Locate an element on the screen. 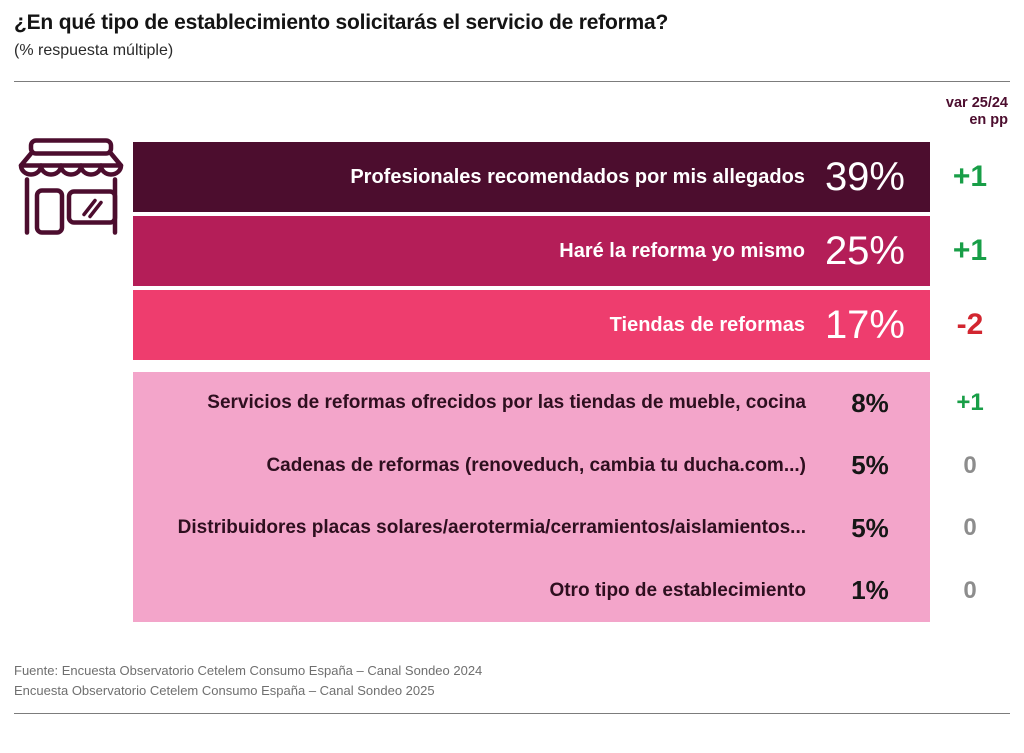  var-column-header: var 25/24 en pp is located at coordinates (977, 112).